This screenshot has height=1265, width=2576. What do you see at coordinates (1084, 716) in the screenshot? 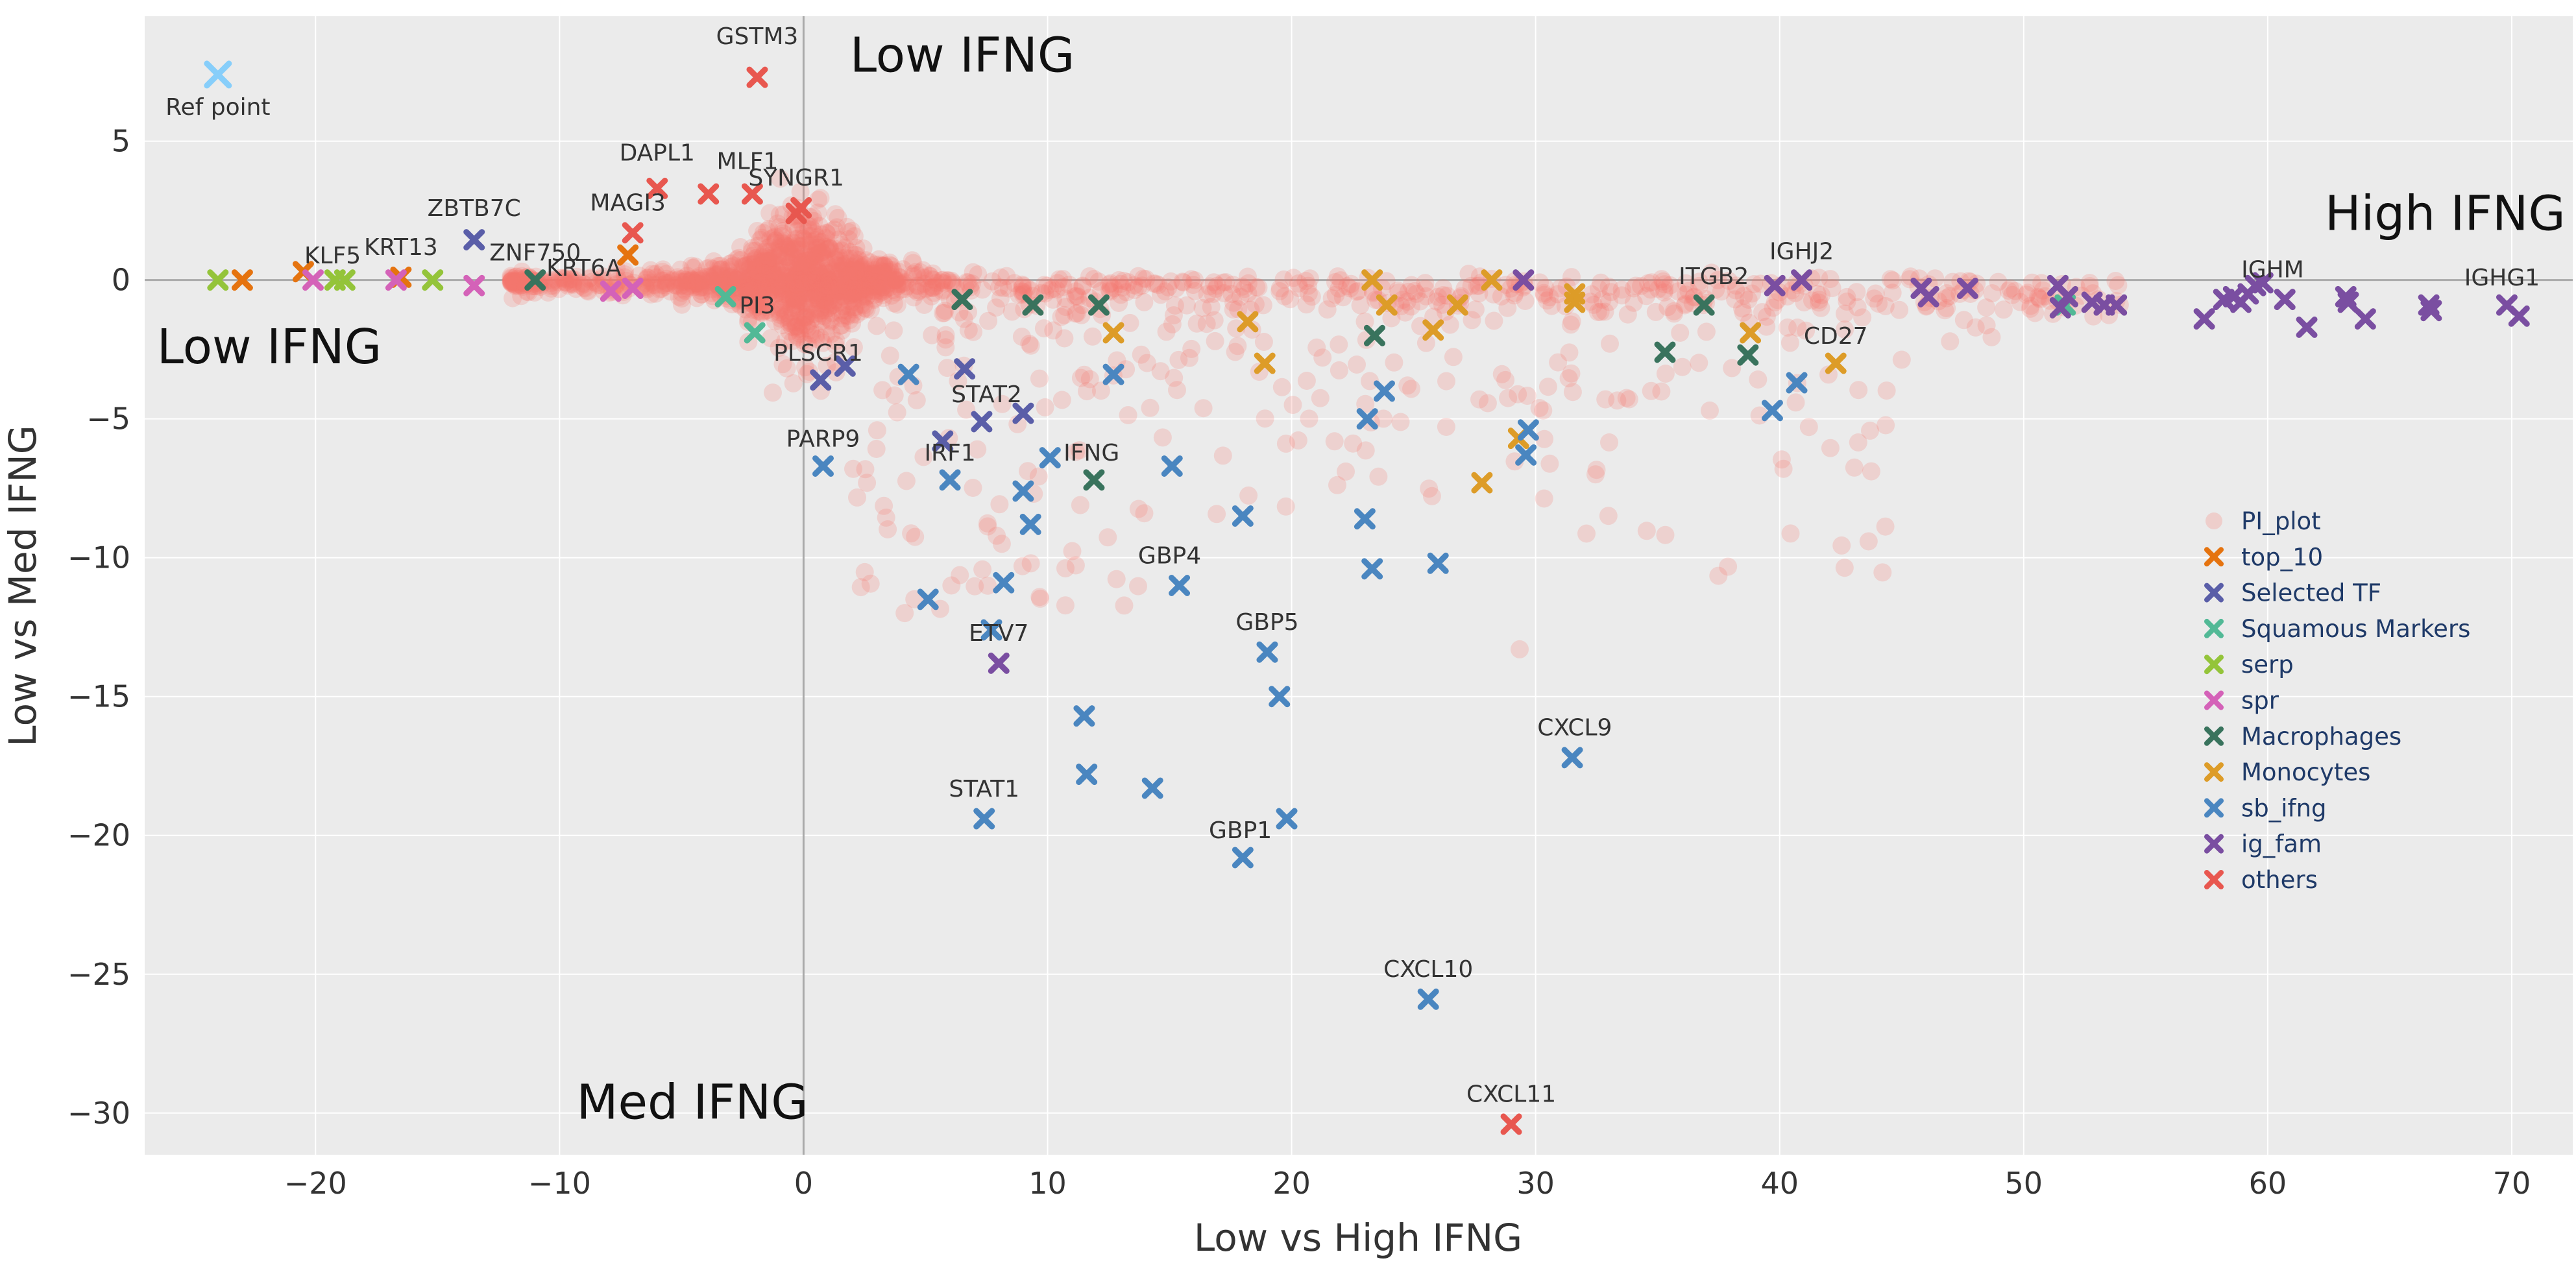
I see `marker-sb-ifng` at bounding box center [1084, 716].